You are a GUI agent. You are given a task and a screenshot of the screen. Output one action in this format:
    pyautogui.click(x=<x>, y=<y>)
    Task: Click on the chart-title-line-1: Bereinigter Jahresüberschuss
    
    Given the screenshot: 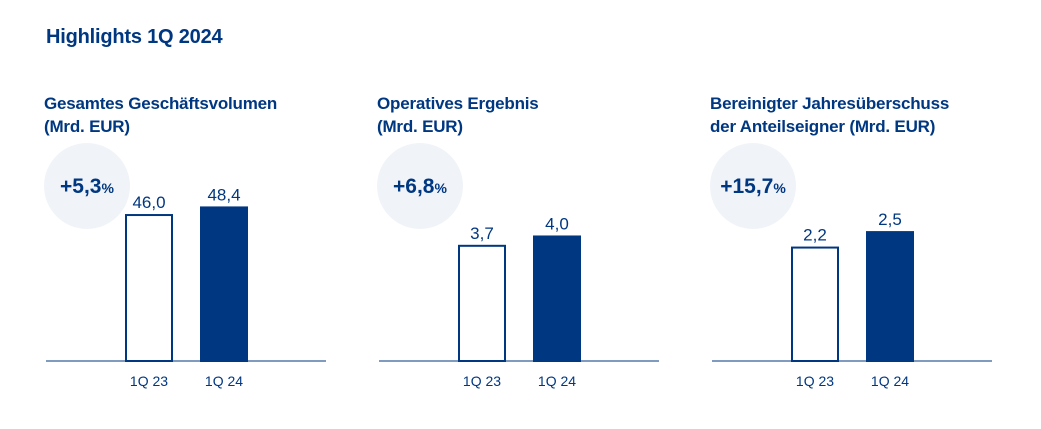 What is the action you would take?
    pyautogui.click(x=830, y=103)
    